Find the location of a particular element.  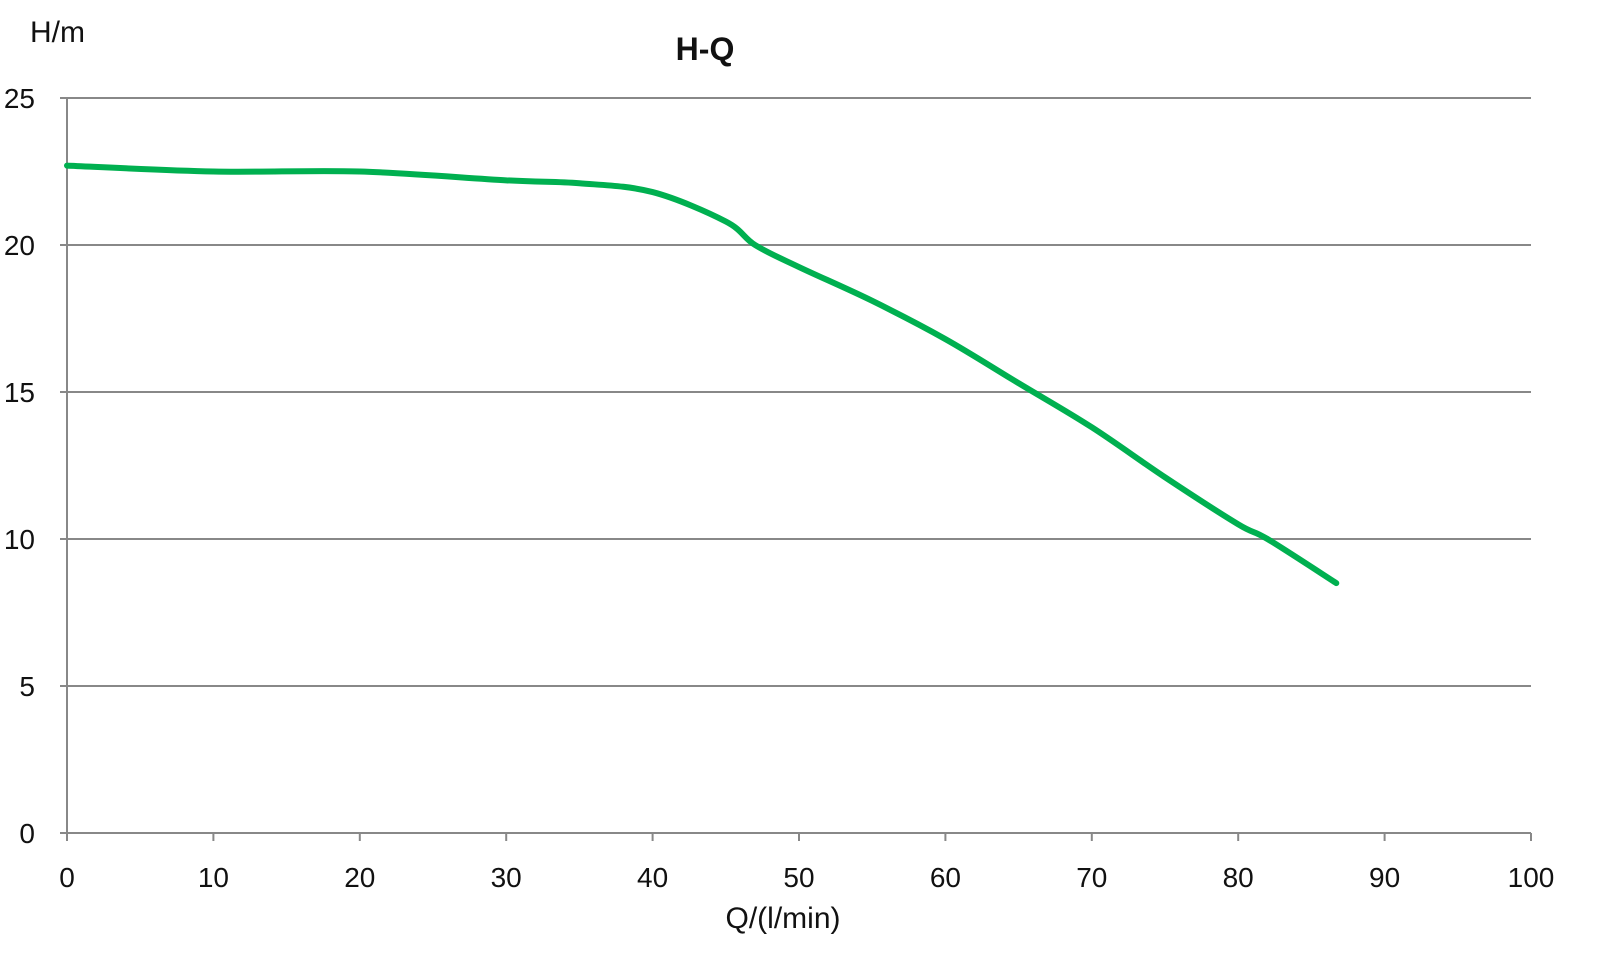

y-tick-label: 5 is located at coordinates (27, 686).